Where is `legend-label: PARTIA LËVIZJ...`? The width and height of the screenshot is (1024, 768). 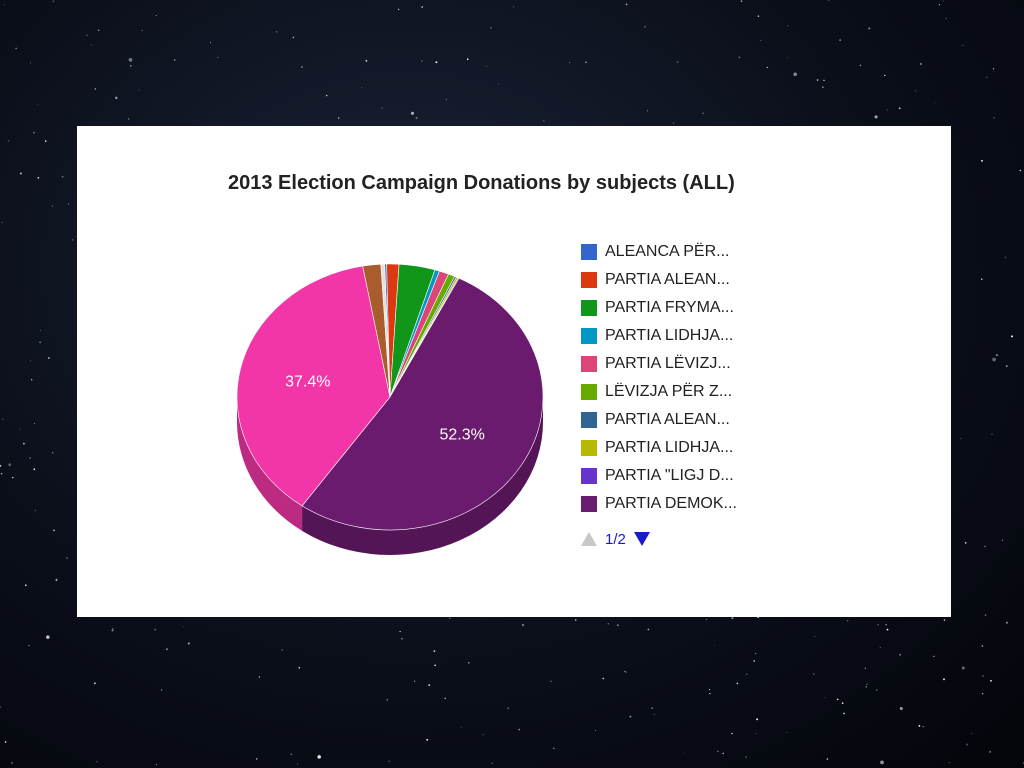 legend-label: PARTIA LËVIZJ... is located at coordinates (668, 363).